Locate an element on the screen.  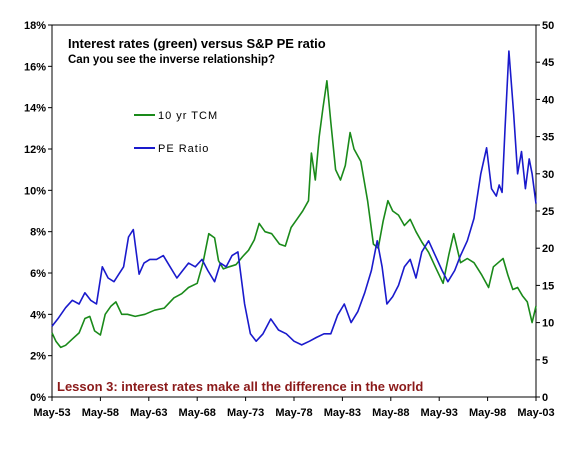
legend-label: 10 yr TCM is located at coordinates (188, 116).